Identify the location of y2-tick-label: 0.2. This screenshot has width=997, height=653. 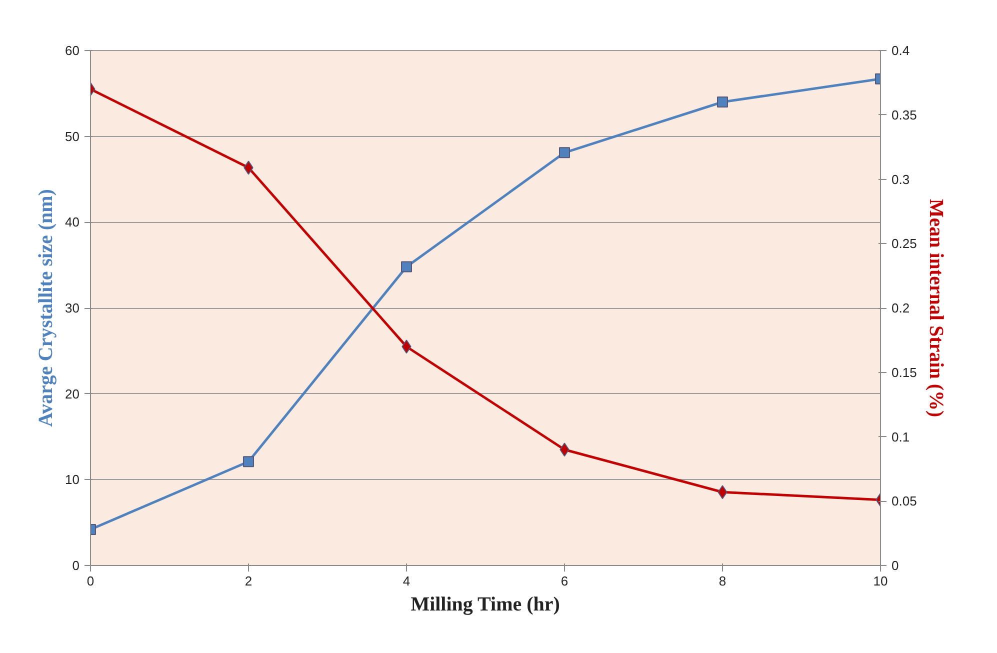
(901, 308).